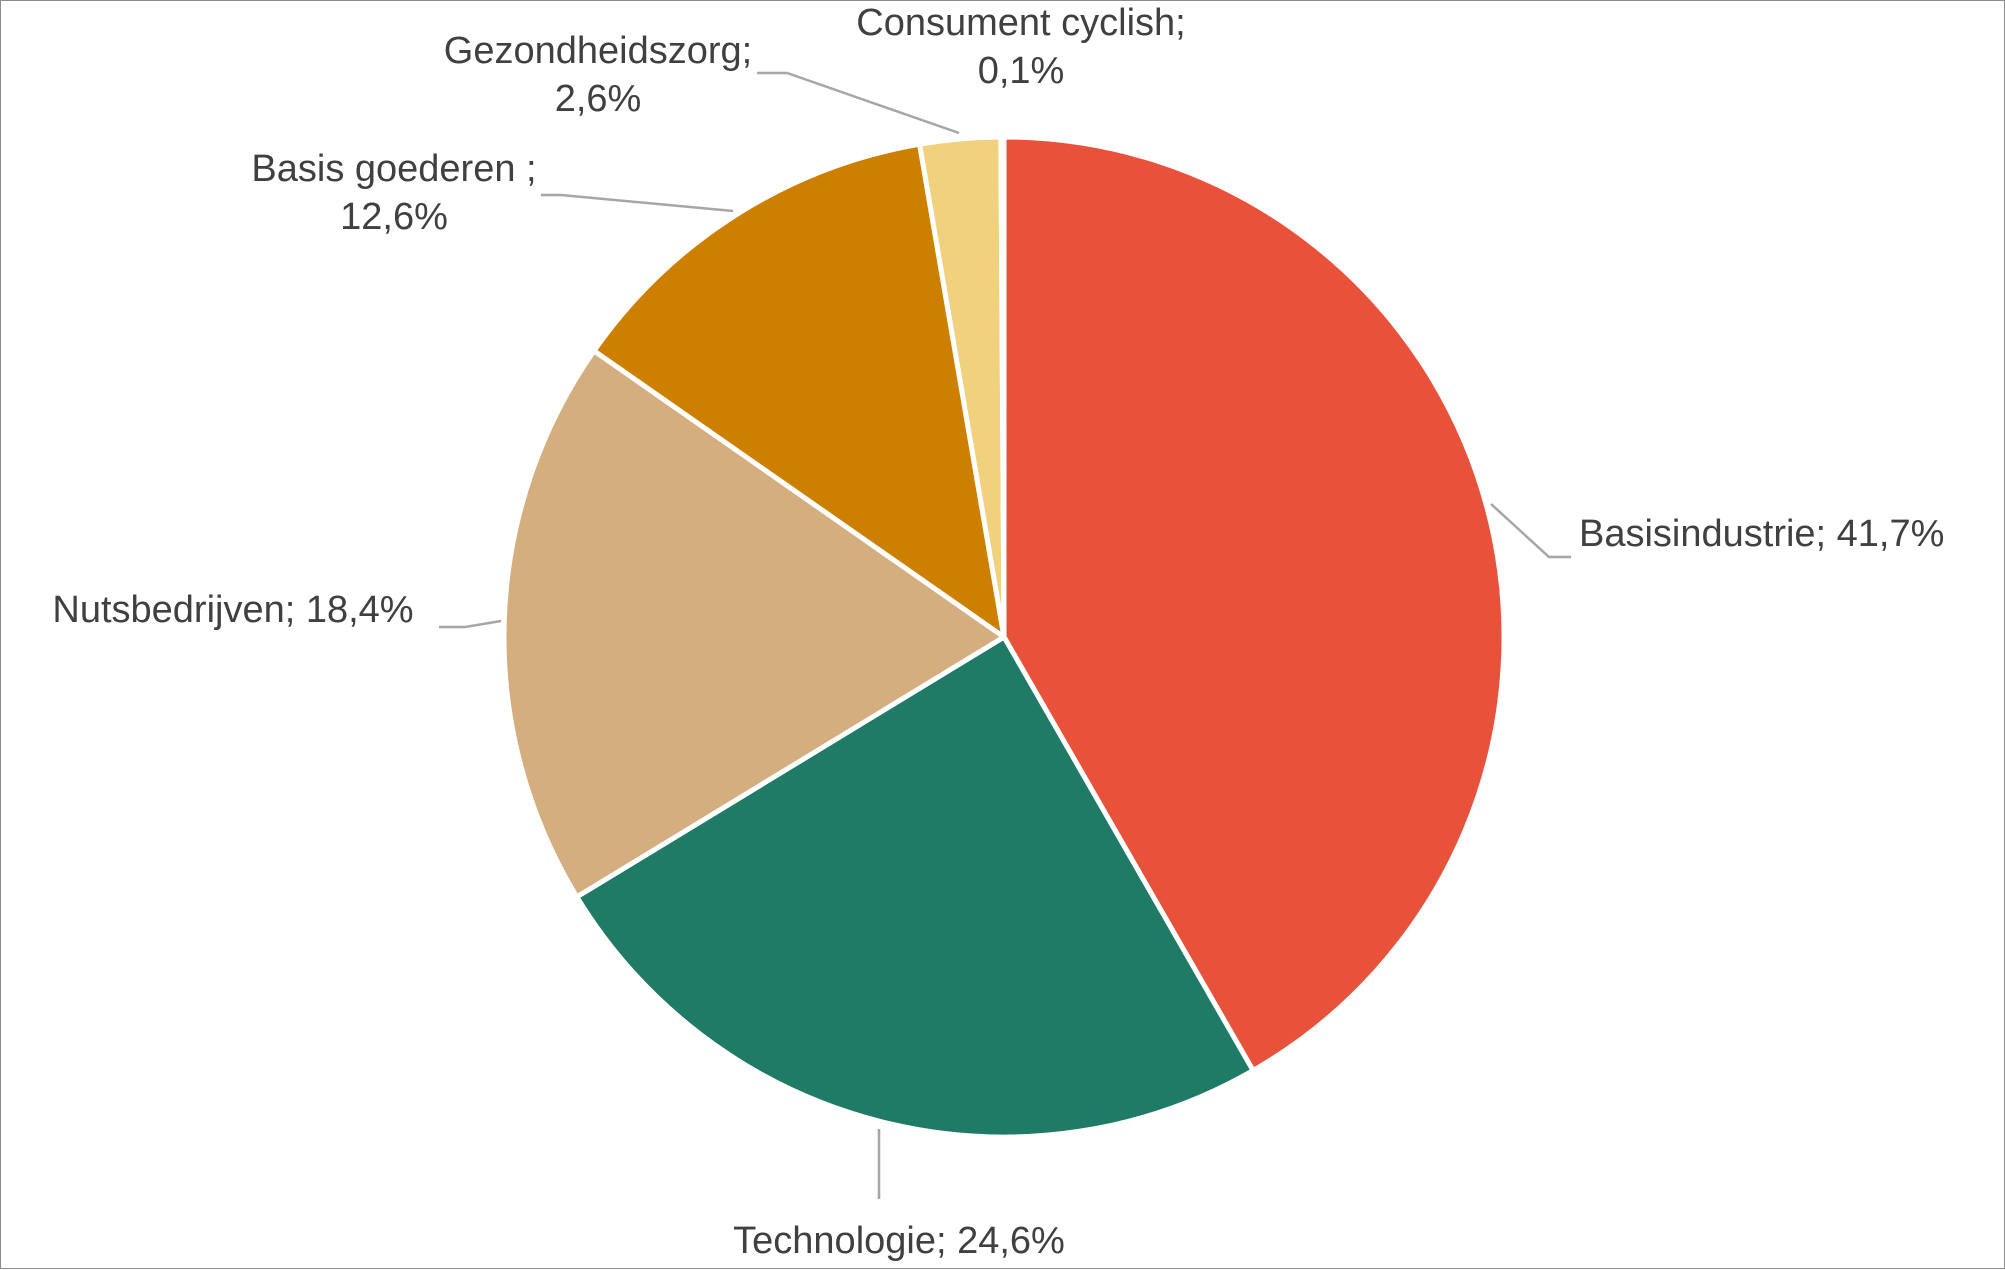 The image size is (2005, 1270). Describe the element at coordinates (598, 75) in the screenshot. I see `data-label-4: Gezondheidszorg; 2,6%` at that location.